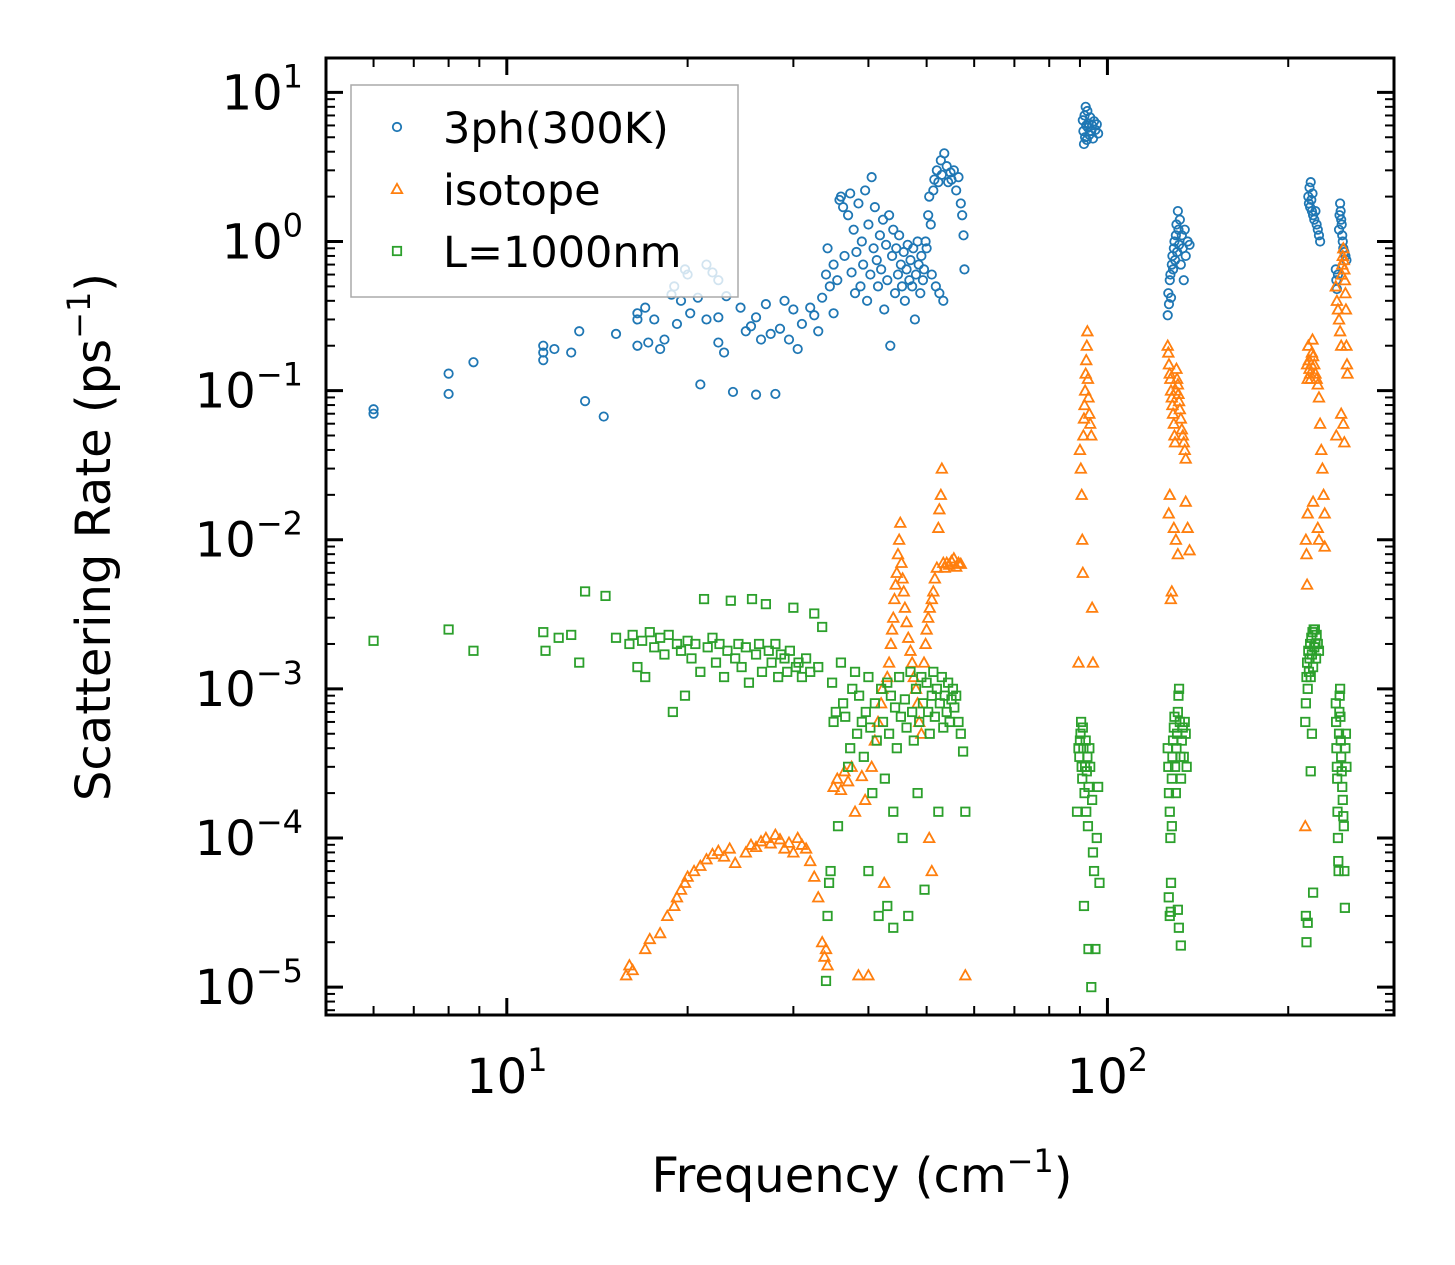 The image size is (1455, 1265). Describe the element at coordinates (1063, 1176) in the screenshot. I see `x-axis-title-end: )` at that location.